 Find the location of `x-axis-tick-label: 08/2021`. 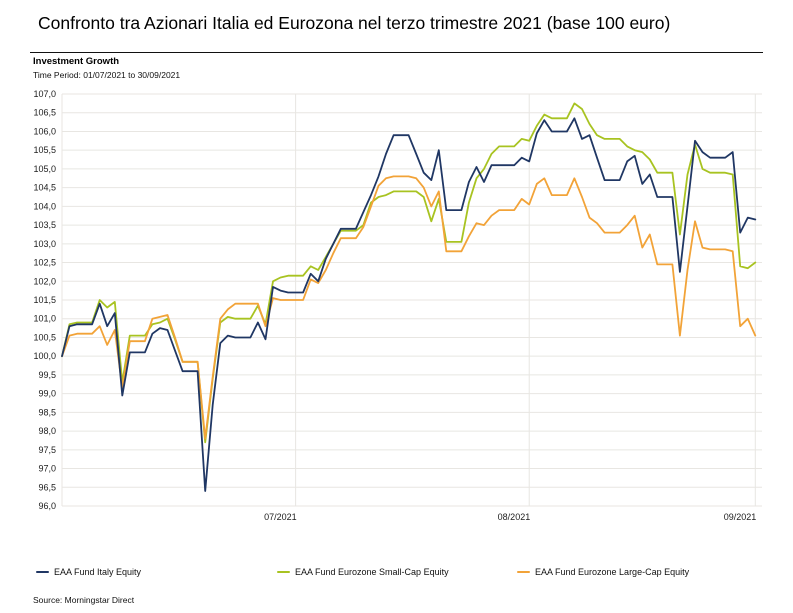

x-axis-tick-label: 08/2021 is located at coordinates (514, 517).